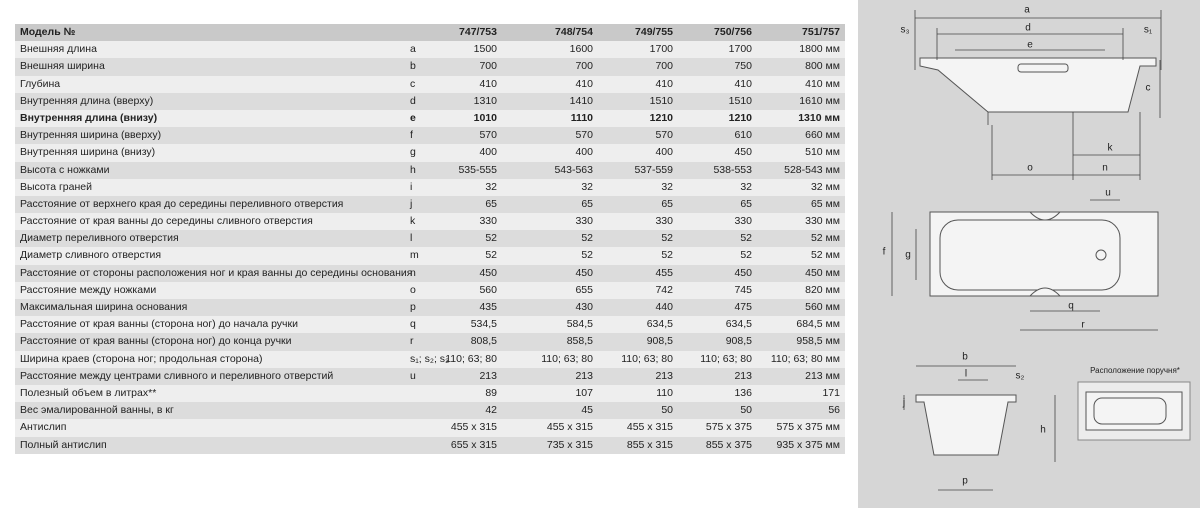 This screenshot has height=508, width=1200. What do you see at coordinates (822, 66) in the screenshot?
I see `spec-value: 800 мм` at bounding box center [822, 66].